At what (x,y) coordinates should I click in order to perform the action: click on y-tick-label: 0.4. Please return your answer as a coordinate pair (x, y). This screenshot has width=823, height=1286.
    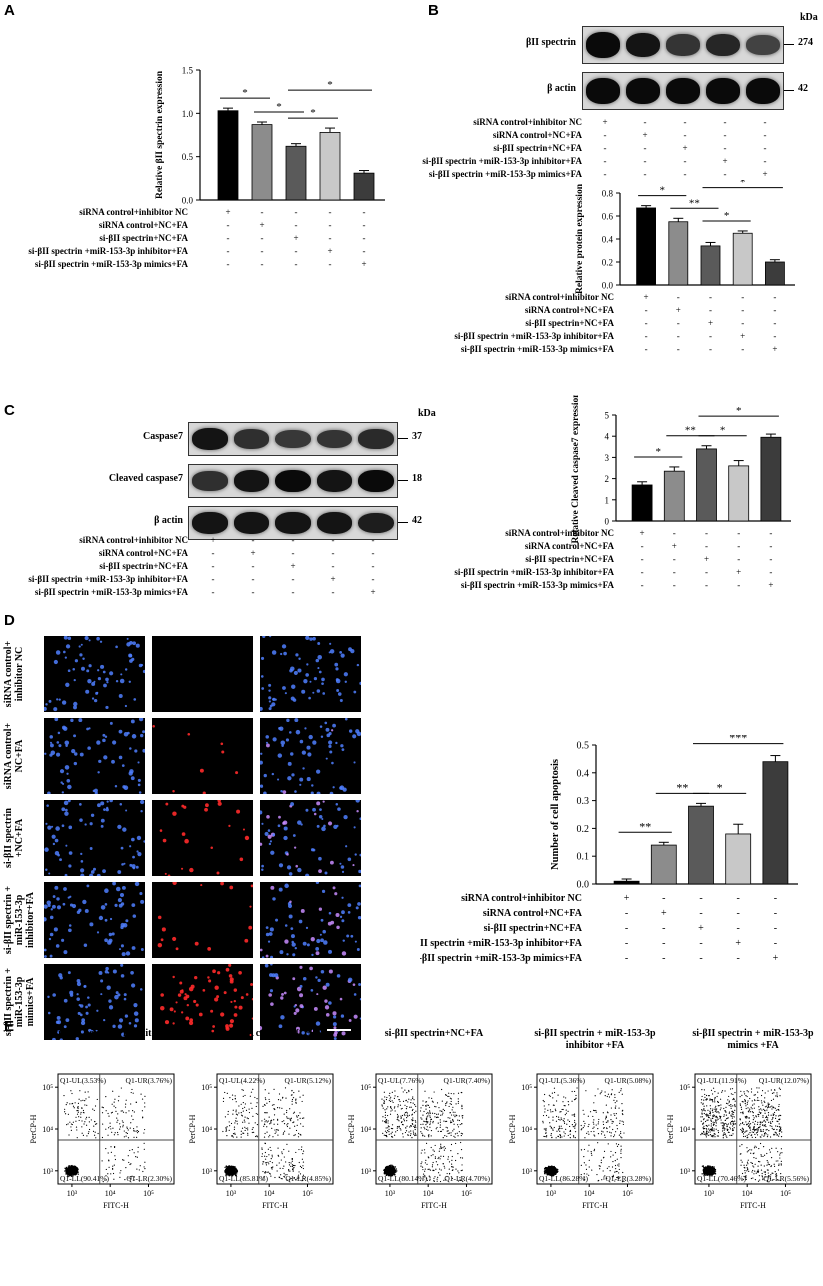
    Looking at the image, I should click on (583, 773).